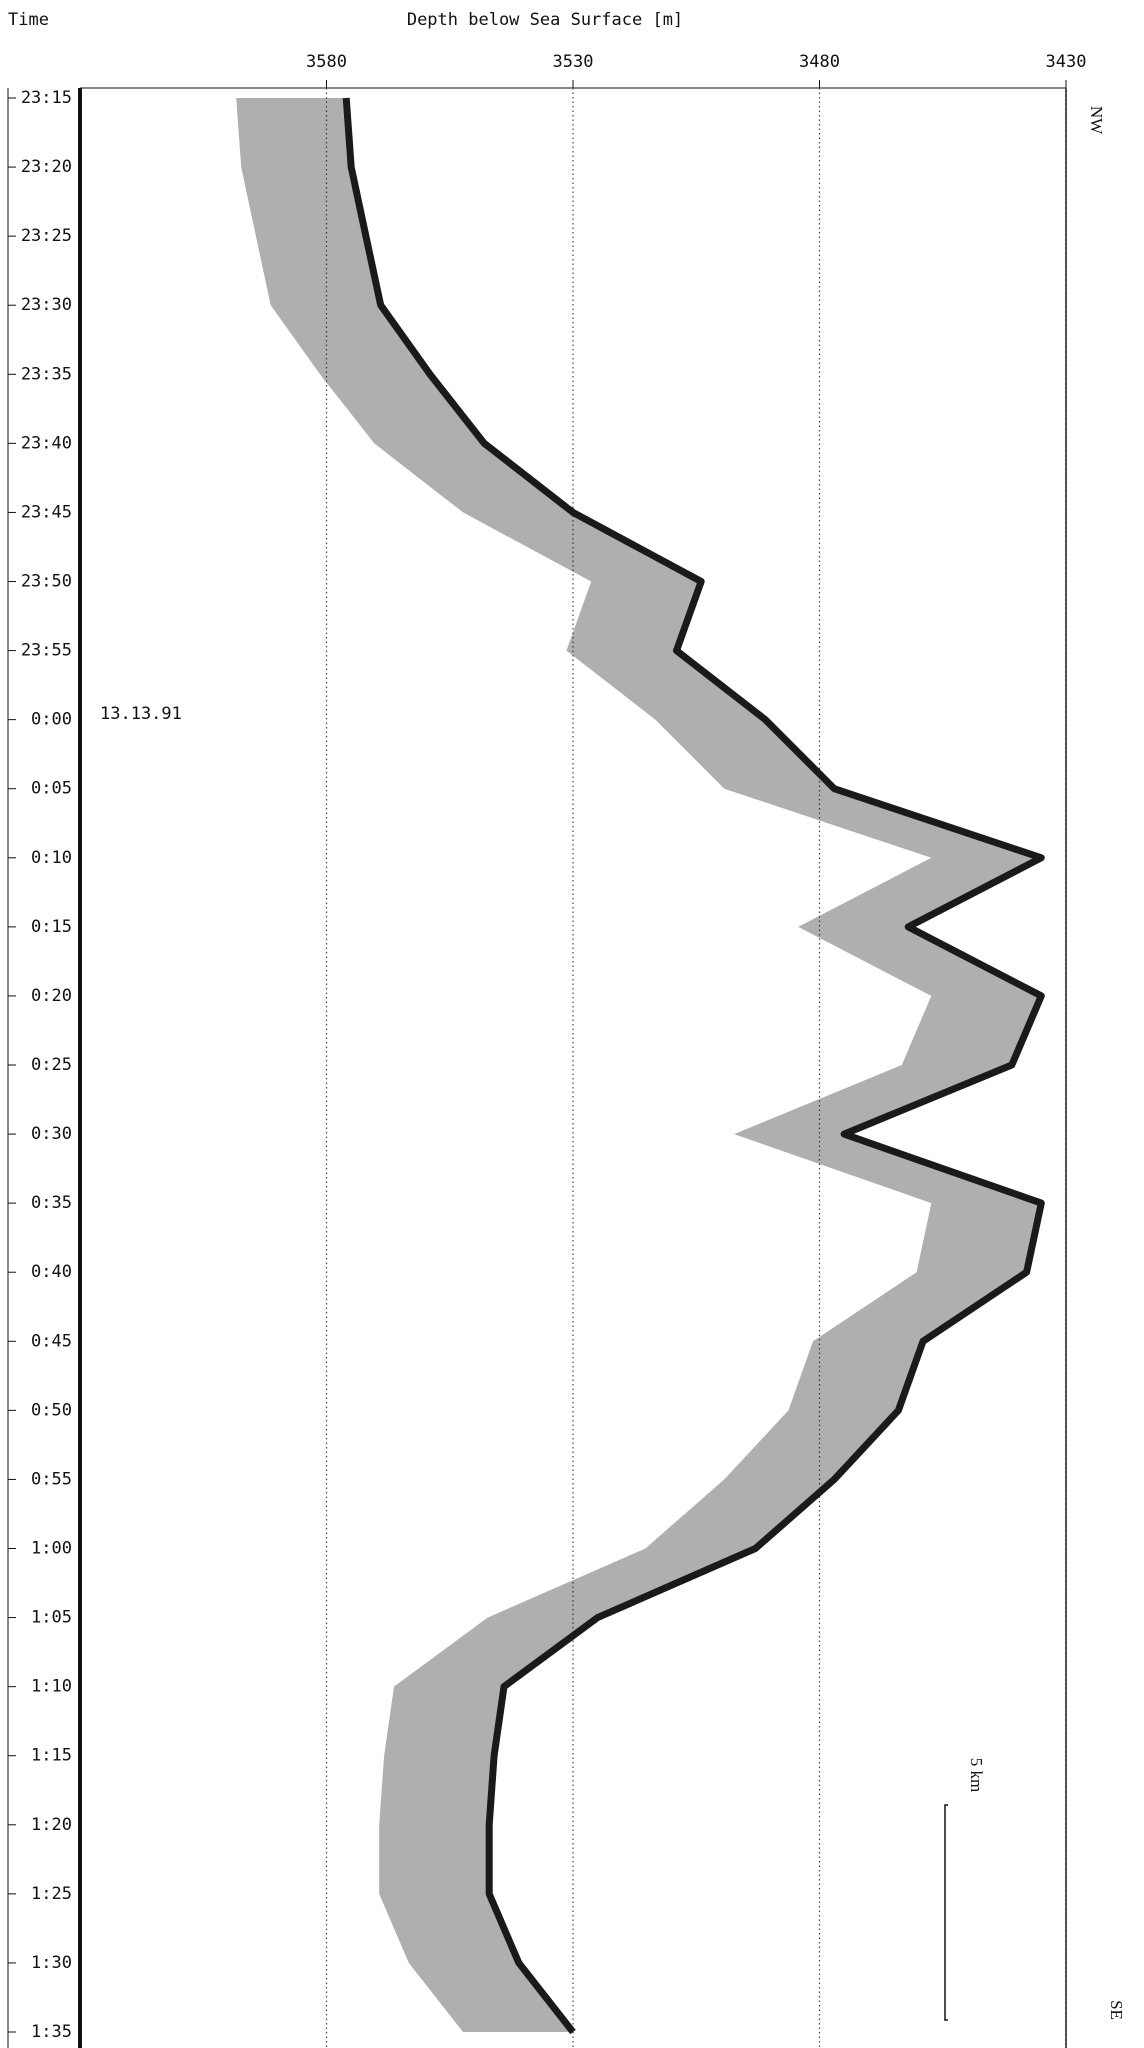 This screenshot has height=2048, width=1144. What do you see at coordinates (51, 1618) in the screenshot?
I see `y-tick-label: 1:05` at bounding box center [51, 1618].